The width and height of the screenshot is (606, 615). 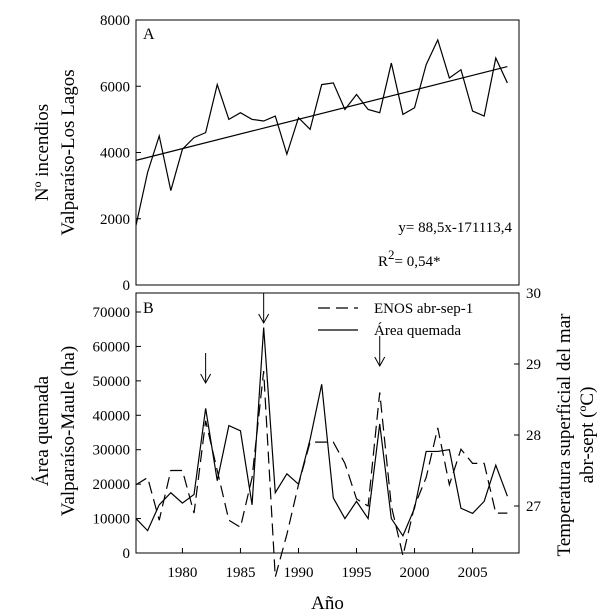 I want to click on panel-b-xtick-label: 2005, so click(x=473, y=573).